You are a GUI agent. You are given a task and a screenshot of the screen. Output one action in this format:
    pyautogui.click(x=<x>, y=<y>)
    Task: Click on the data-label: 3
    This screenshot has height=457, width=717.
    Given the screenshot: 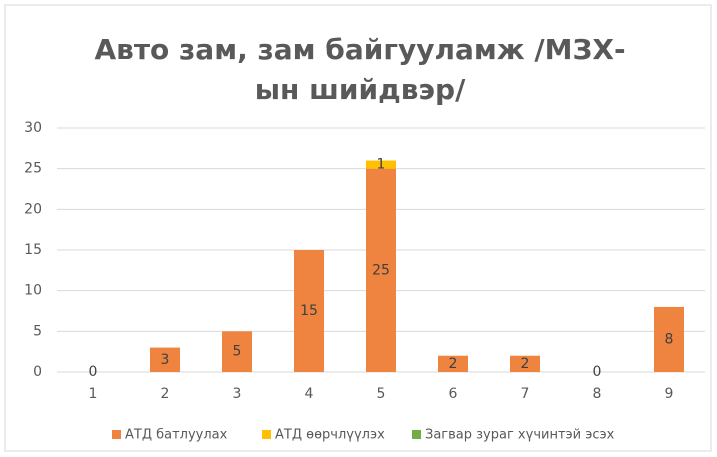 What is the action you would take?
    pyautogui.click(x=165, y=360)
    